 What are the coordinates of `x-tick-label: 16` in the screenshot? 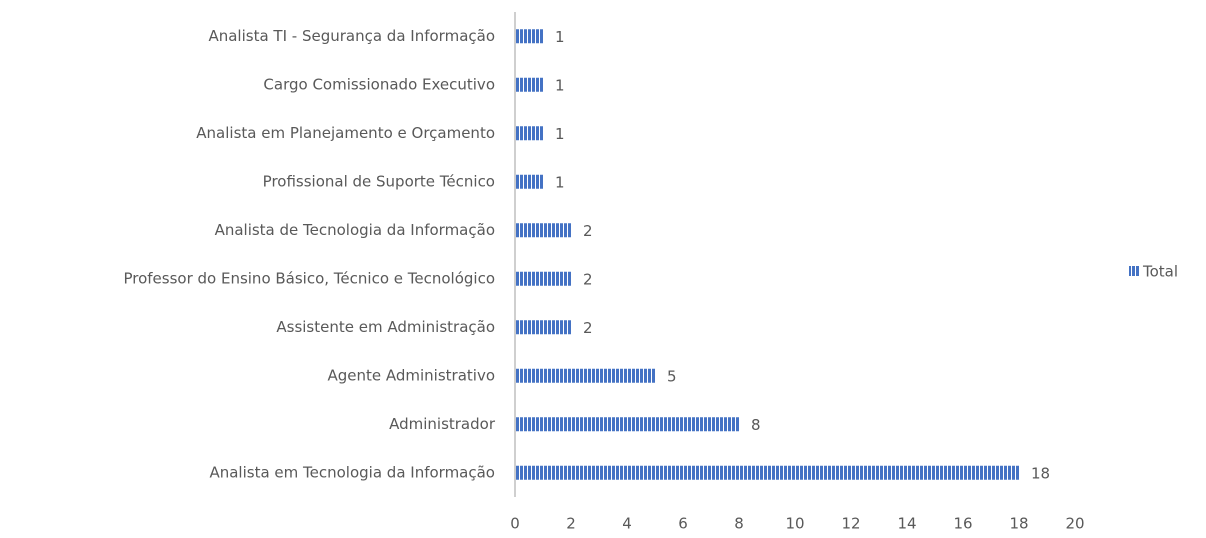 It's located at (962, 524).